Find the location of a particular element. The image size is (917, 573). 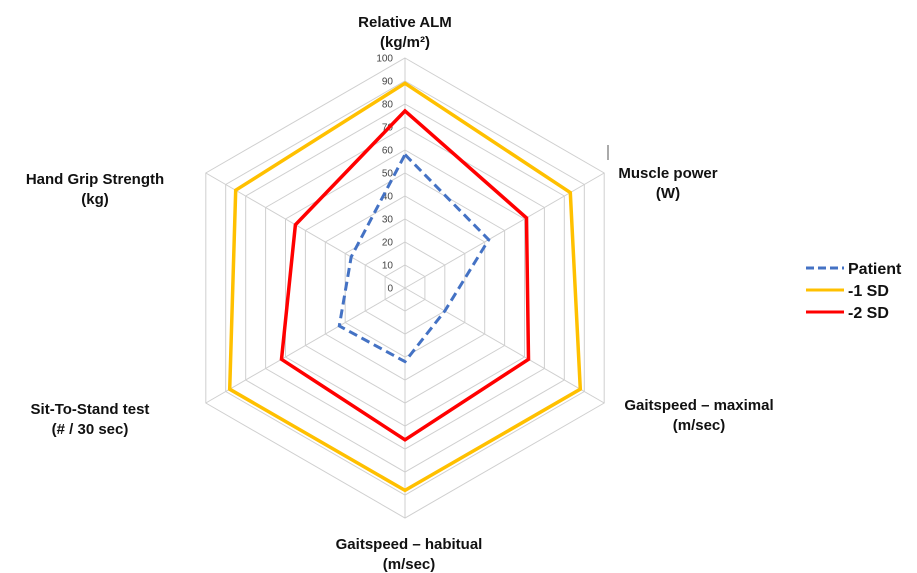

axis-label-4-line-1: (# / 30 sec) is located at coordinates (90, 429).